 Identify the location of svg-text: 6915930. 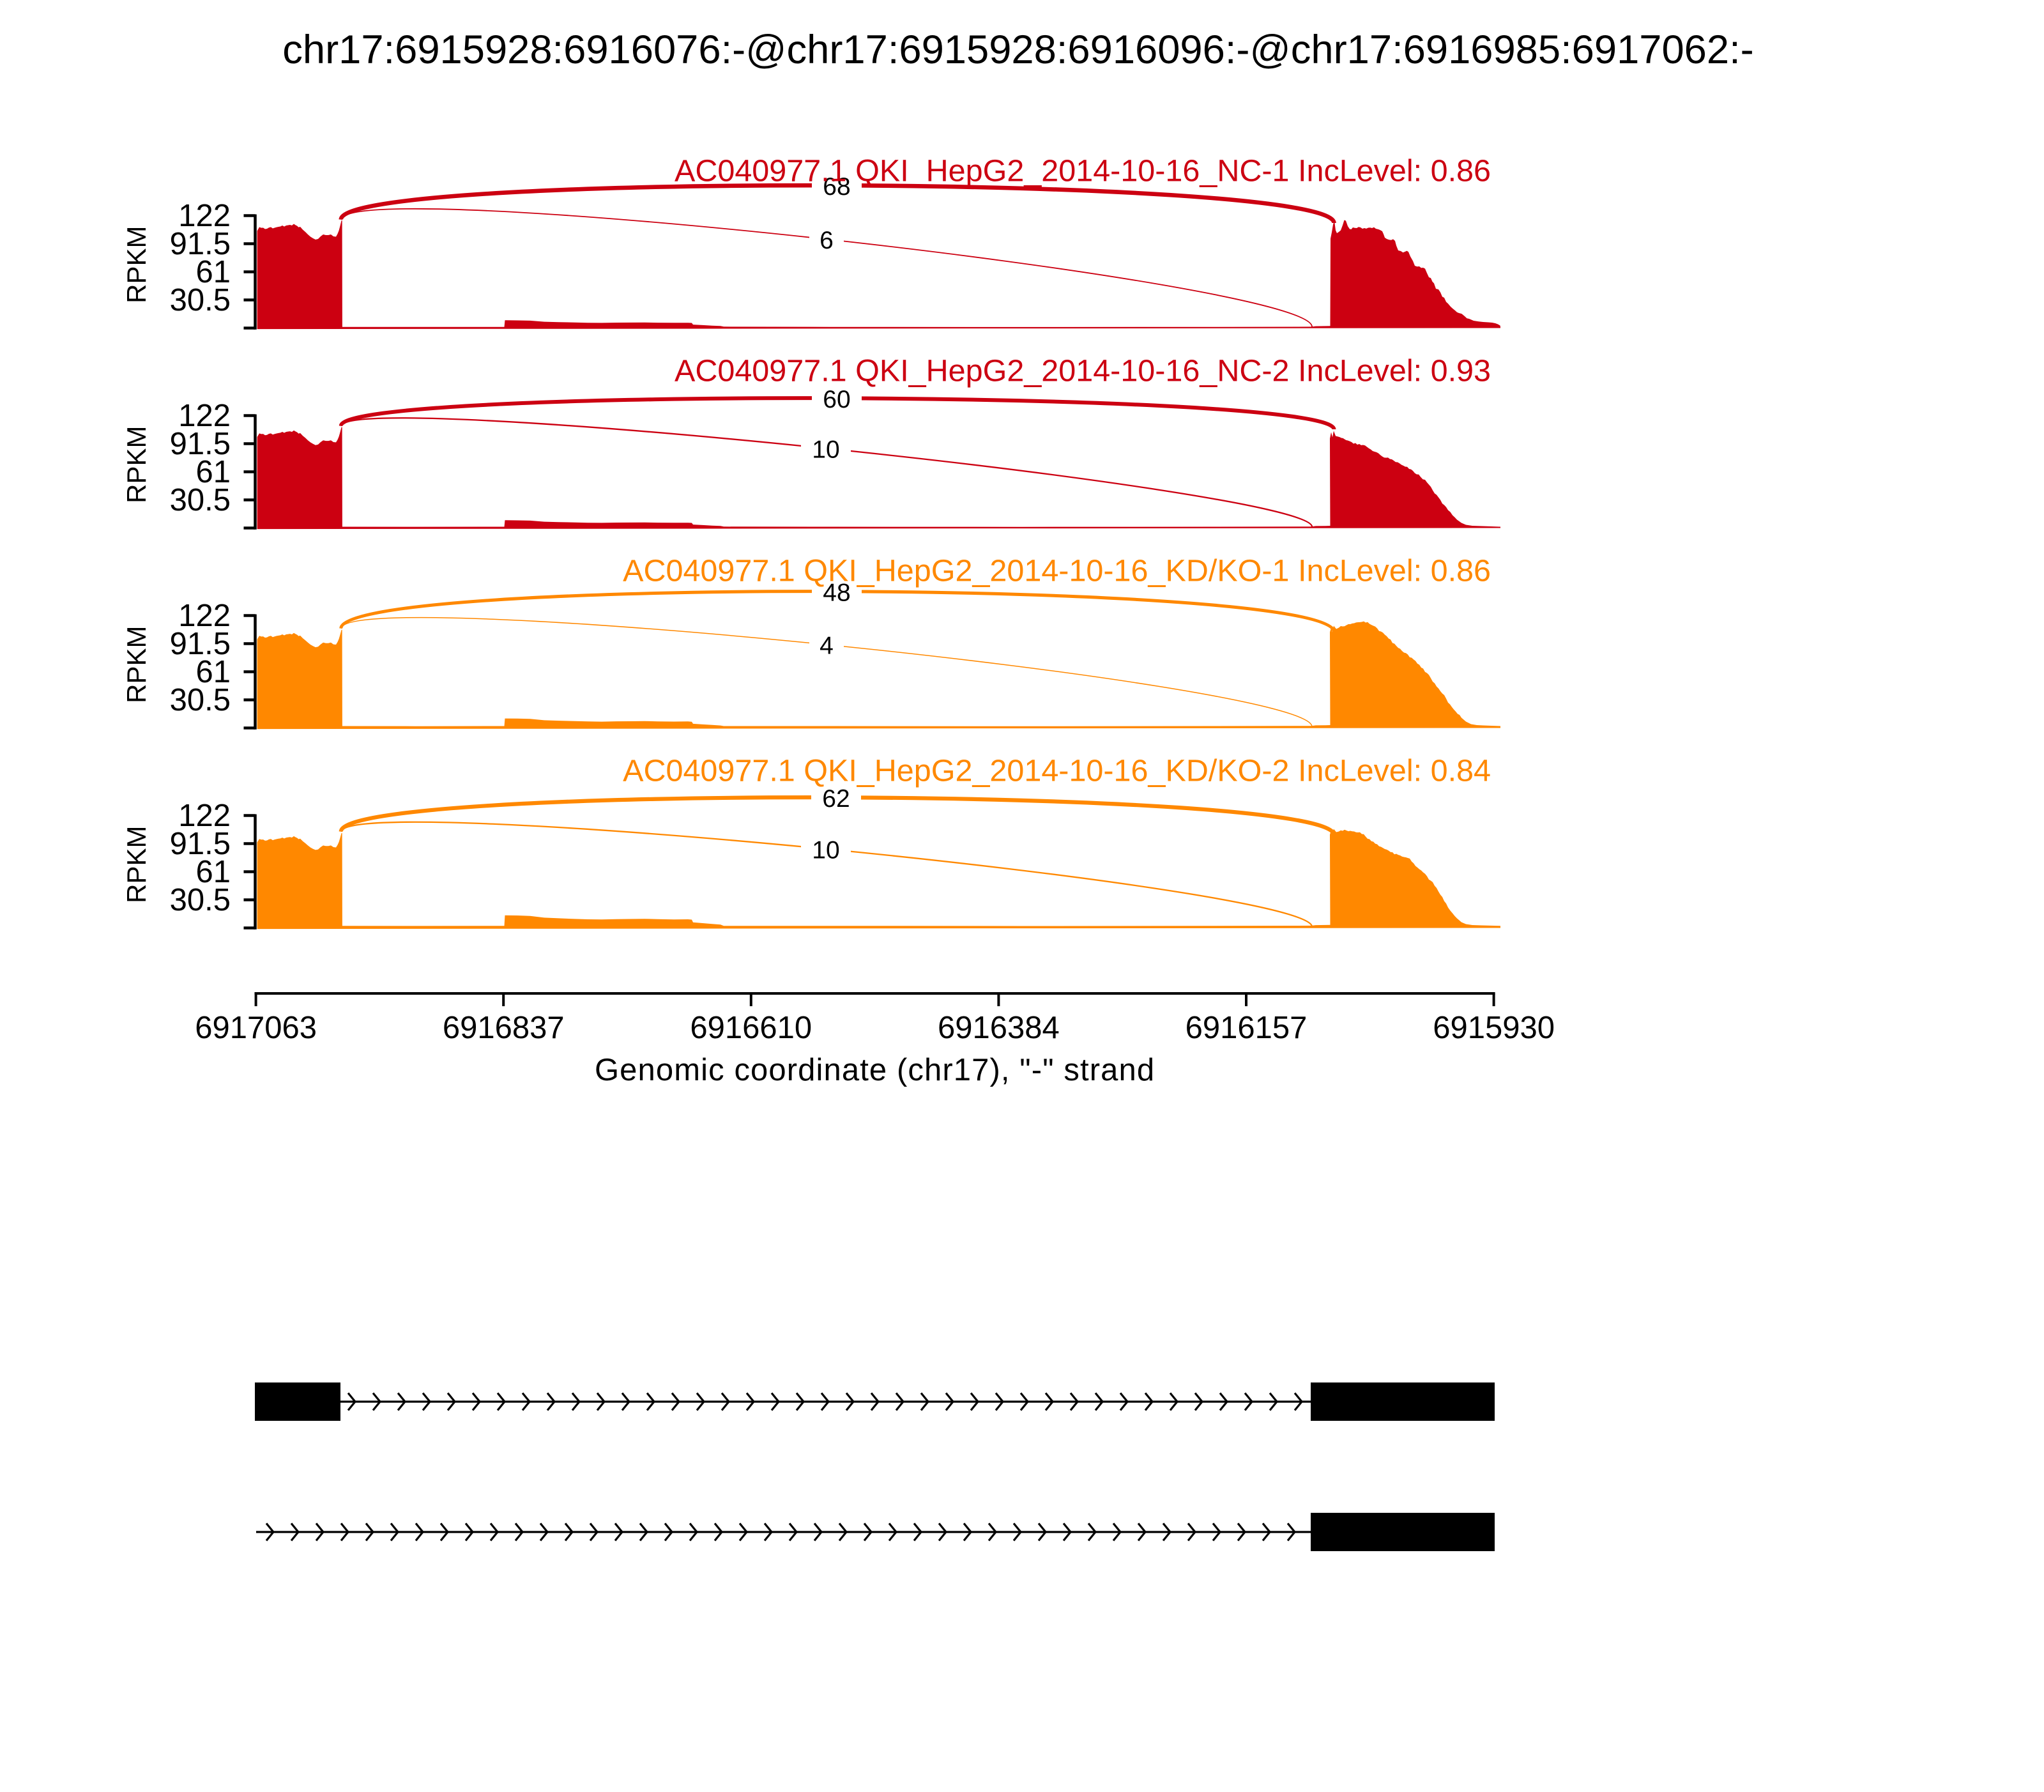
(1494, 1028).